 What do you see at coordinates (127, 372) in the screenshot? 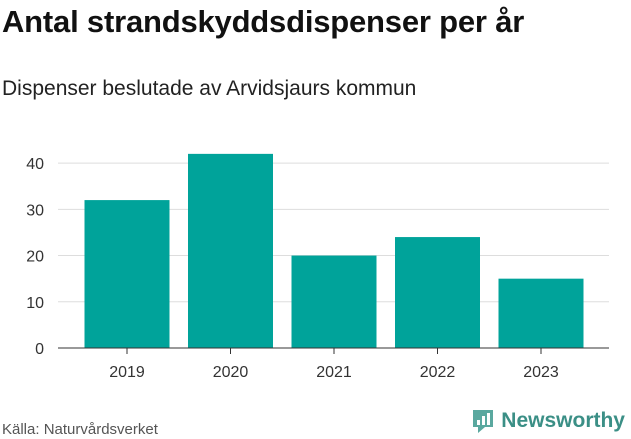
I see `x-tick-label: 2019` at bounding box center [127, 372].